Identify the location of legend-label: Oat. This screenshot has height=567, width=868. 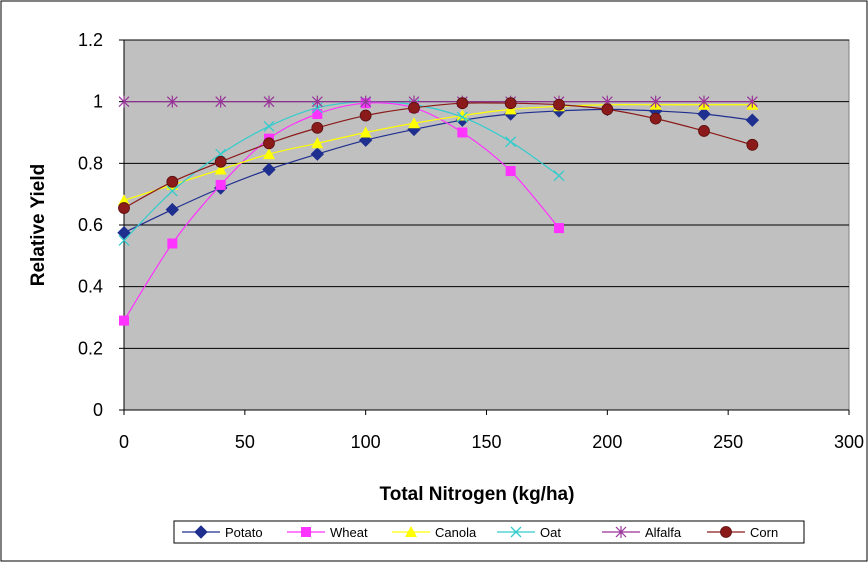
(550, 532).